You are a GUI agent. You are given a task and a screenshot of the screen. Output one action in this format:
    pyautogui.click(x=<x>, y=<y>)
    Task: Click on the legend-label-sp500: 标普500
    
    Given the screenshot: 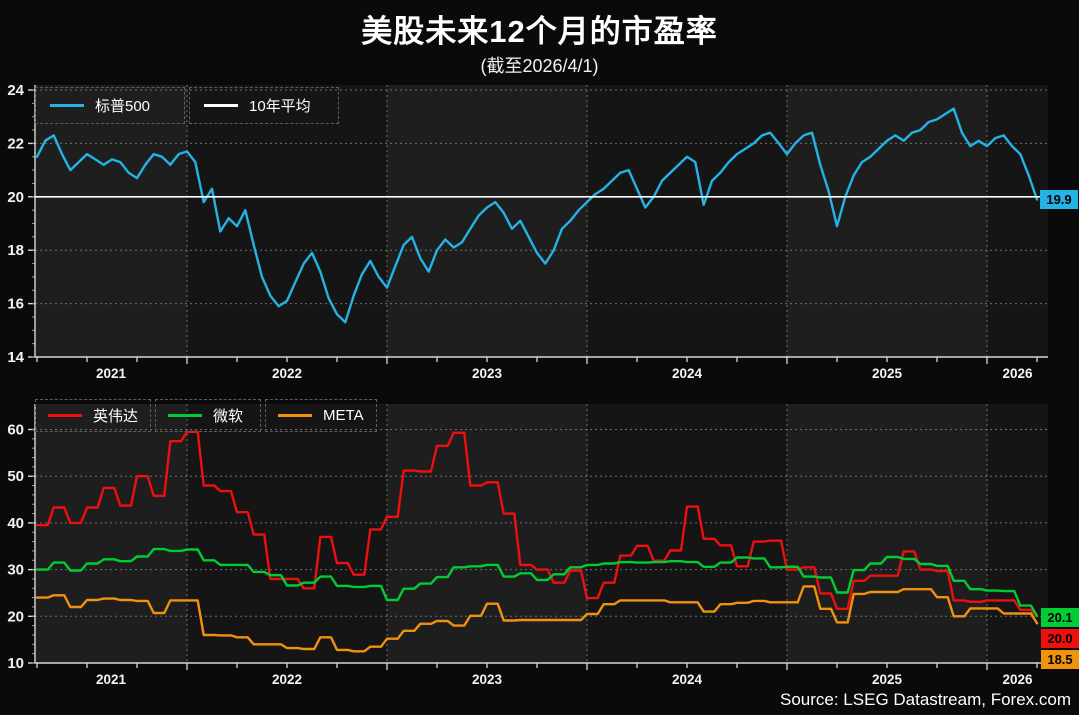 What is the action you would take?
    pyautogui.click(x=123, y=106)
    